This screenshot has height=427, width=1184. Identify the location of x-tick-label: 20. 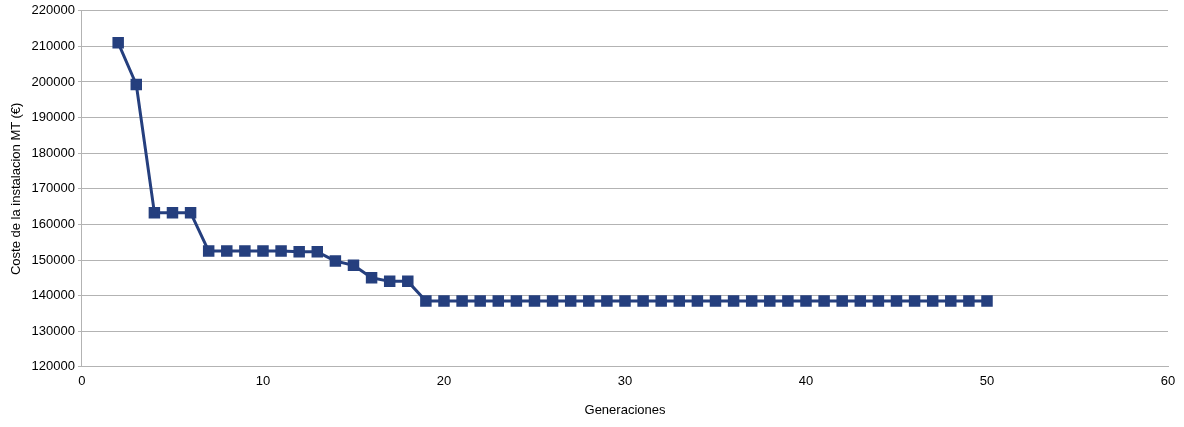
(444, 381).